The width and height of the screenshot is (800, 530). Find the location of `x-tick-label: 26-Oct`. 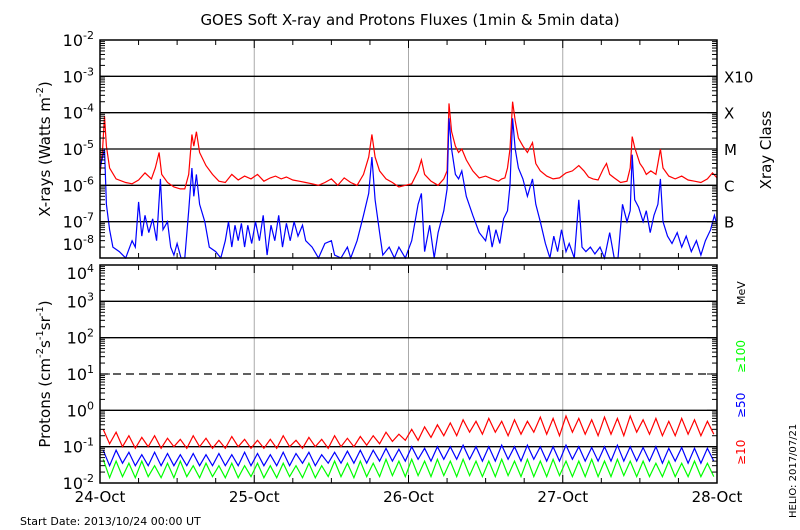

x-tick-label: 26-Oct is located at coordinates (408, 497).